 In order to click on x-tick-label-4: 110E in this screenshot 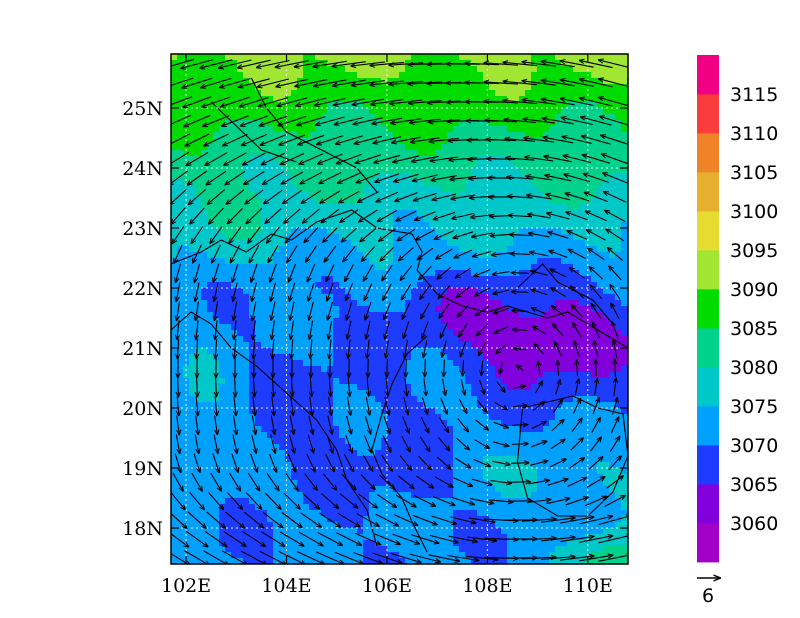, I will do `click(588, 586)`.